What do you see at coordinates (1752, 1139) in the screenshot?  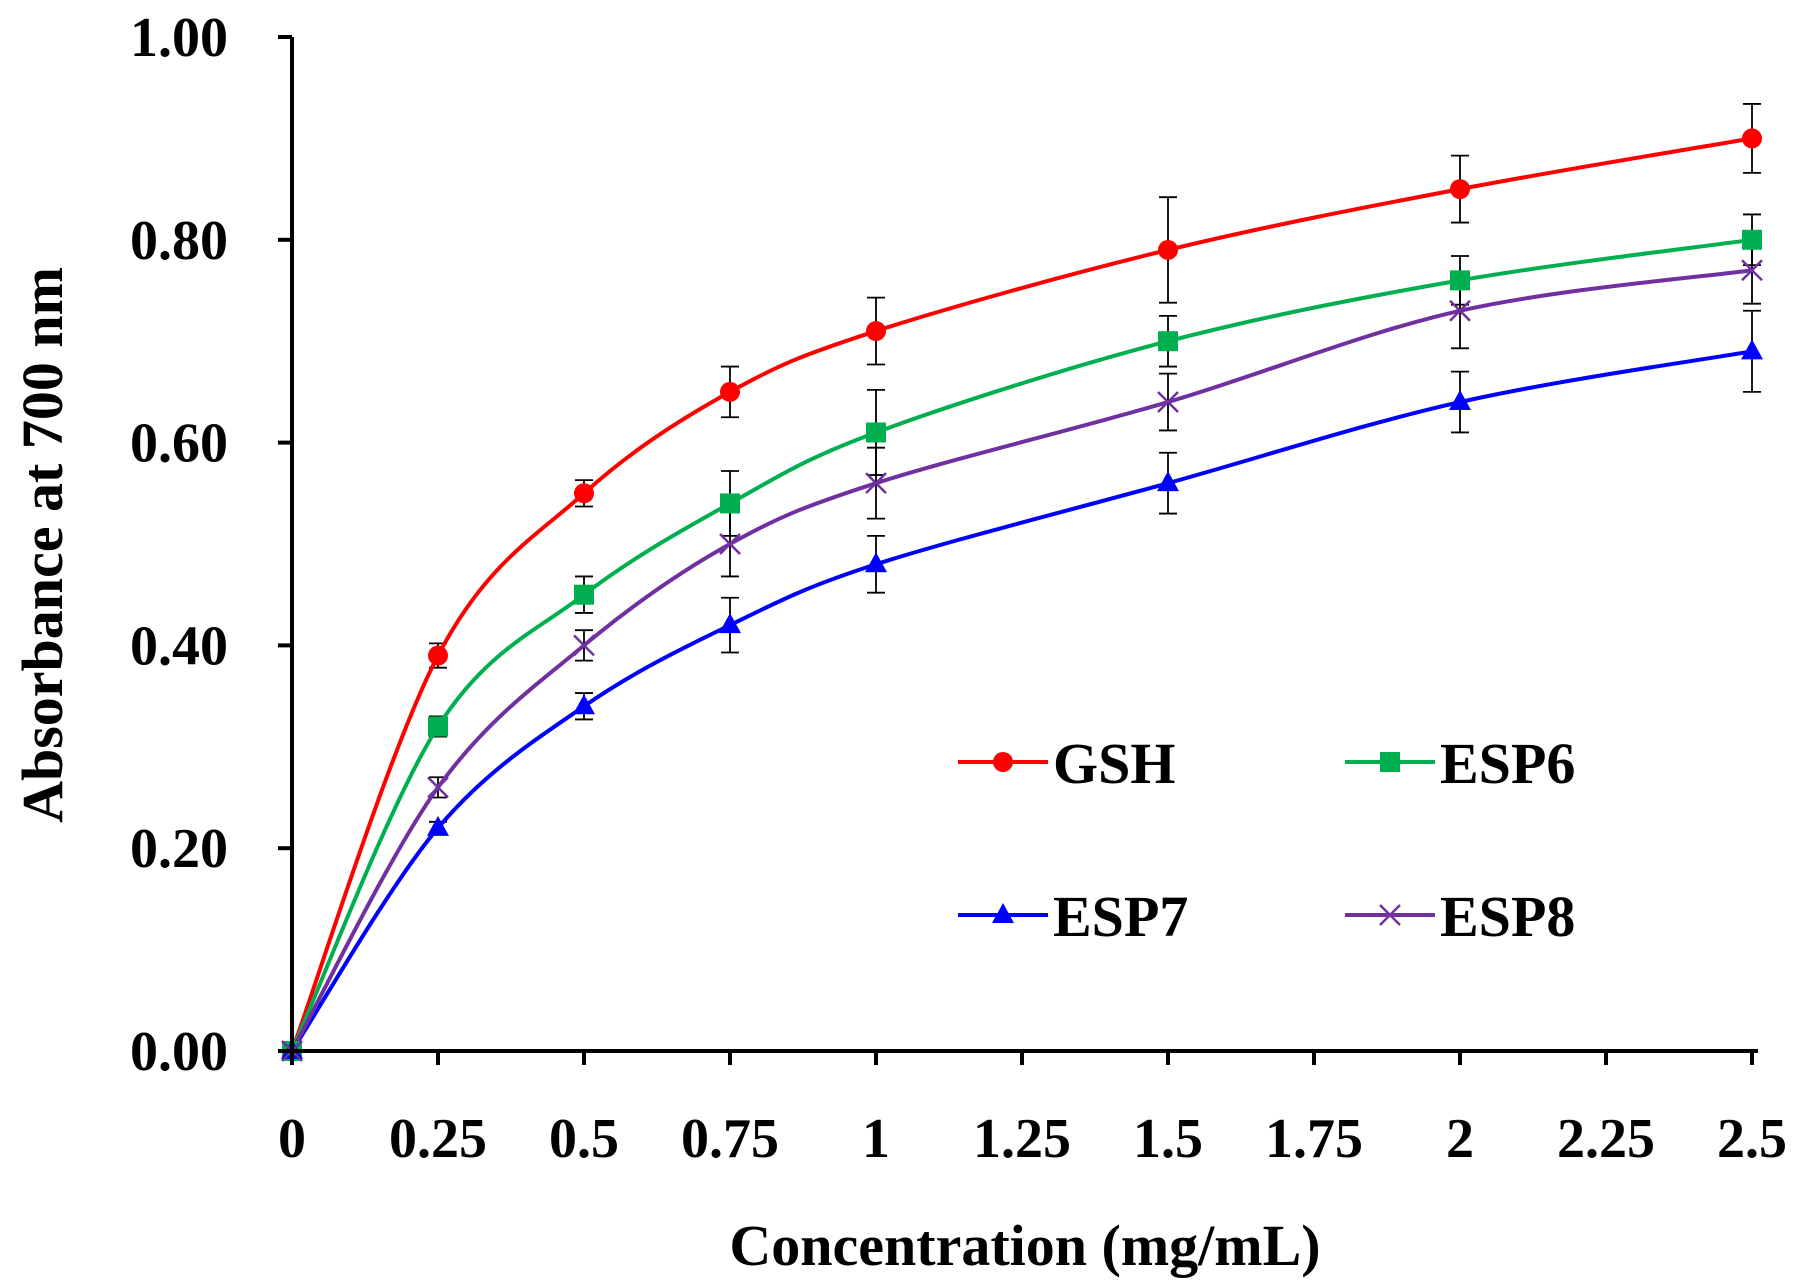 I see `x-tick-label: 2.5` at bounding box center [1752, 1139].